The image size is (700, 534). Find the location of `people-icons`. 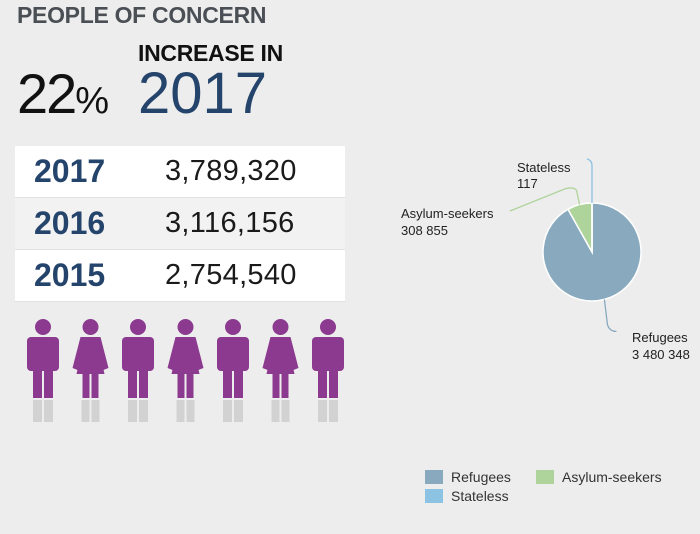

people-icons is located at coordinates (185, 370).